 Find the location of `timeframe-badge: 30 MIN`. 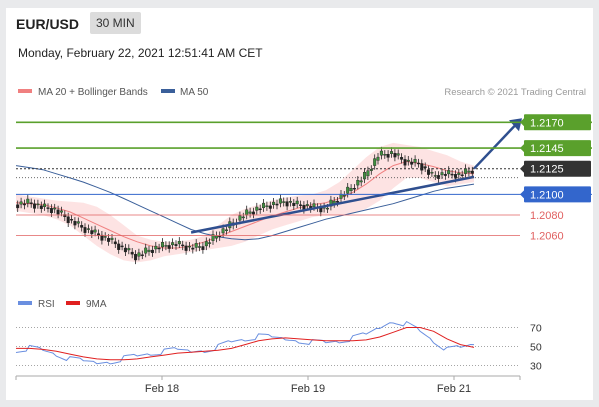

timeframe-badge: 30 MIN is located at coordinates (115, 23).